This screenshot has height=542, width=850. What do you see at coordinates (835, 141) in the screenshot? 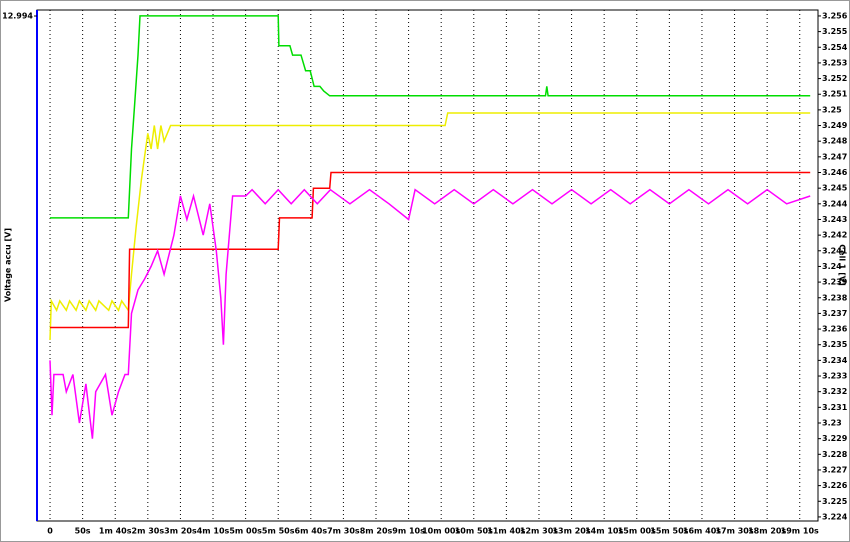
I see `y-tick-label: 3.248` at bounding box center [835, 141].